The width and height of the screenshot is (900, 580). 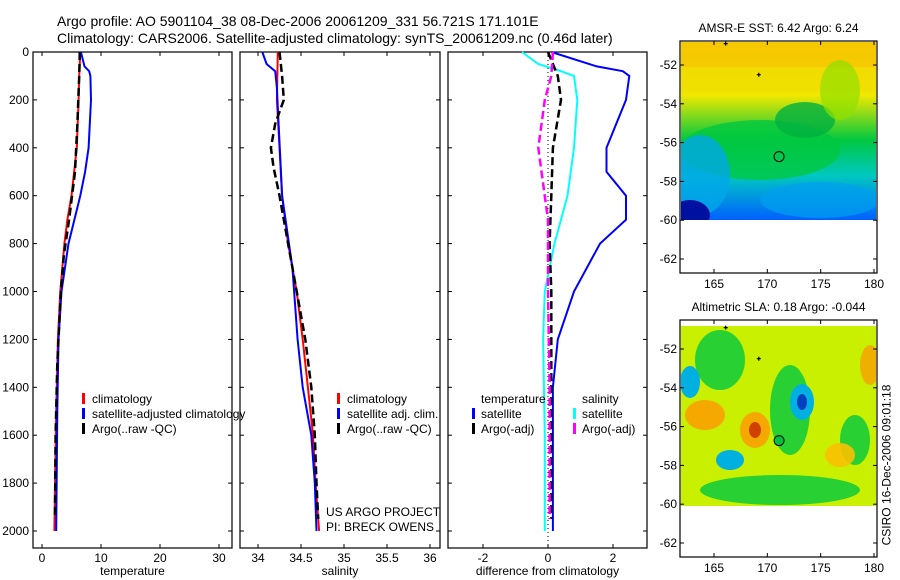 I want to click on difference-series-salinity-satellite, so click(x=550, y=291).